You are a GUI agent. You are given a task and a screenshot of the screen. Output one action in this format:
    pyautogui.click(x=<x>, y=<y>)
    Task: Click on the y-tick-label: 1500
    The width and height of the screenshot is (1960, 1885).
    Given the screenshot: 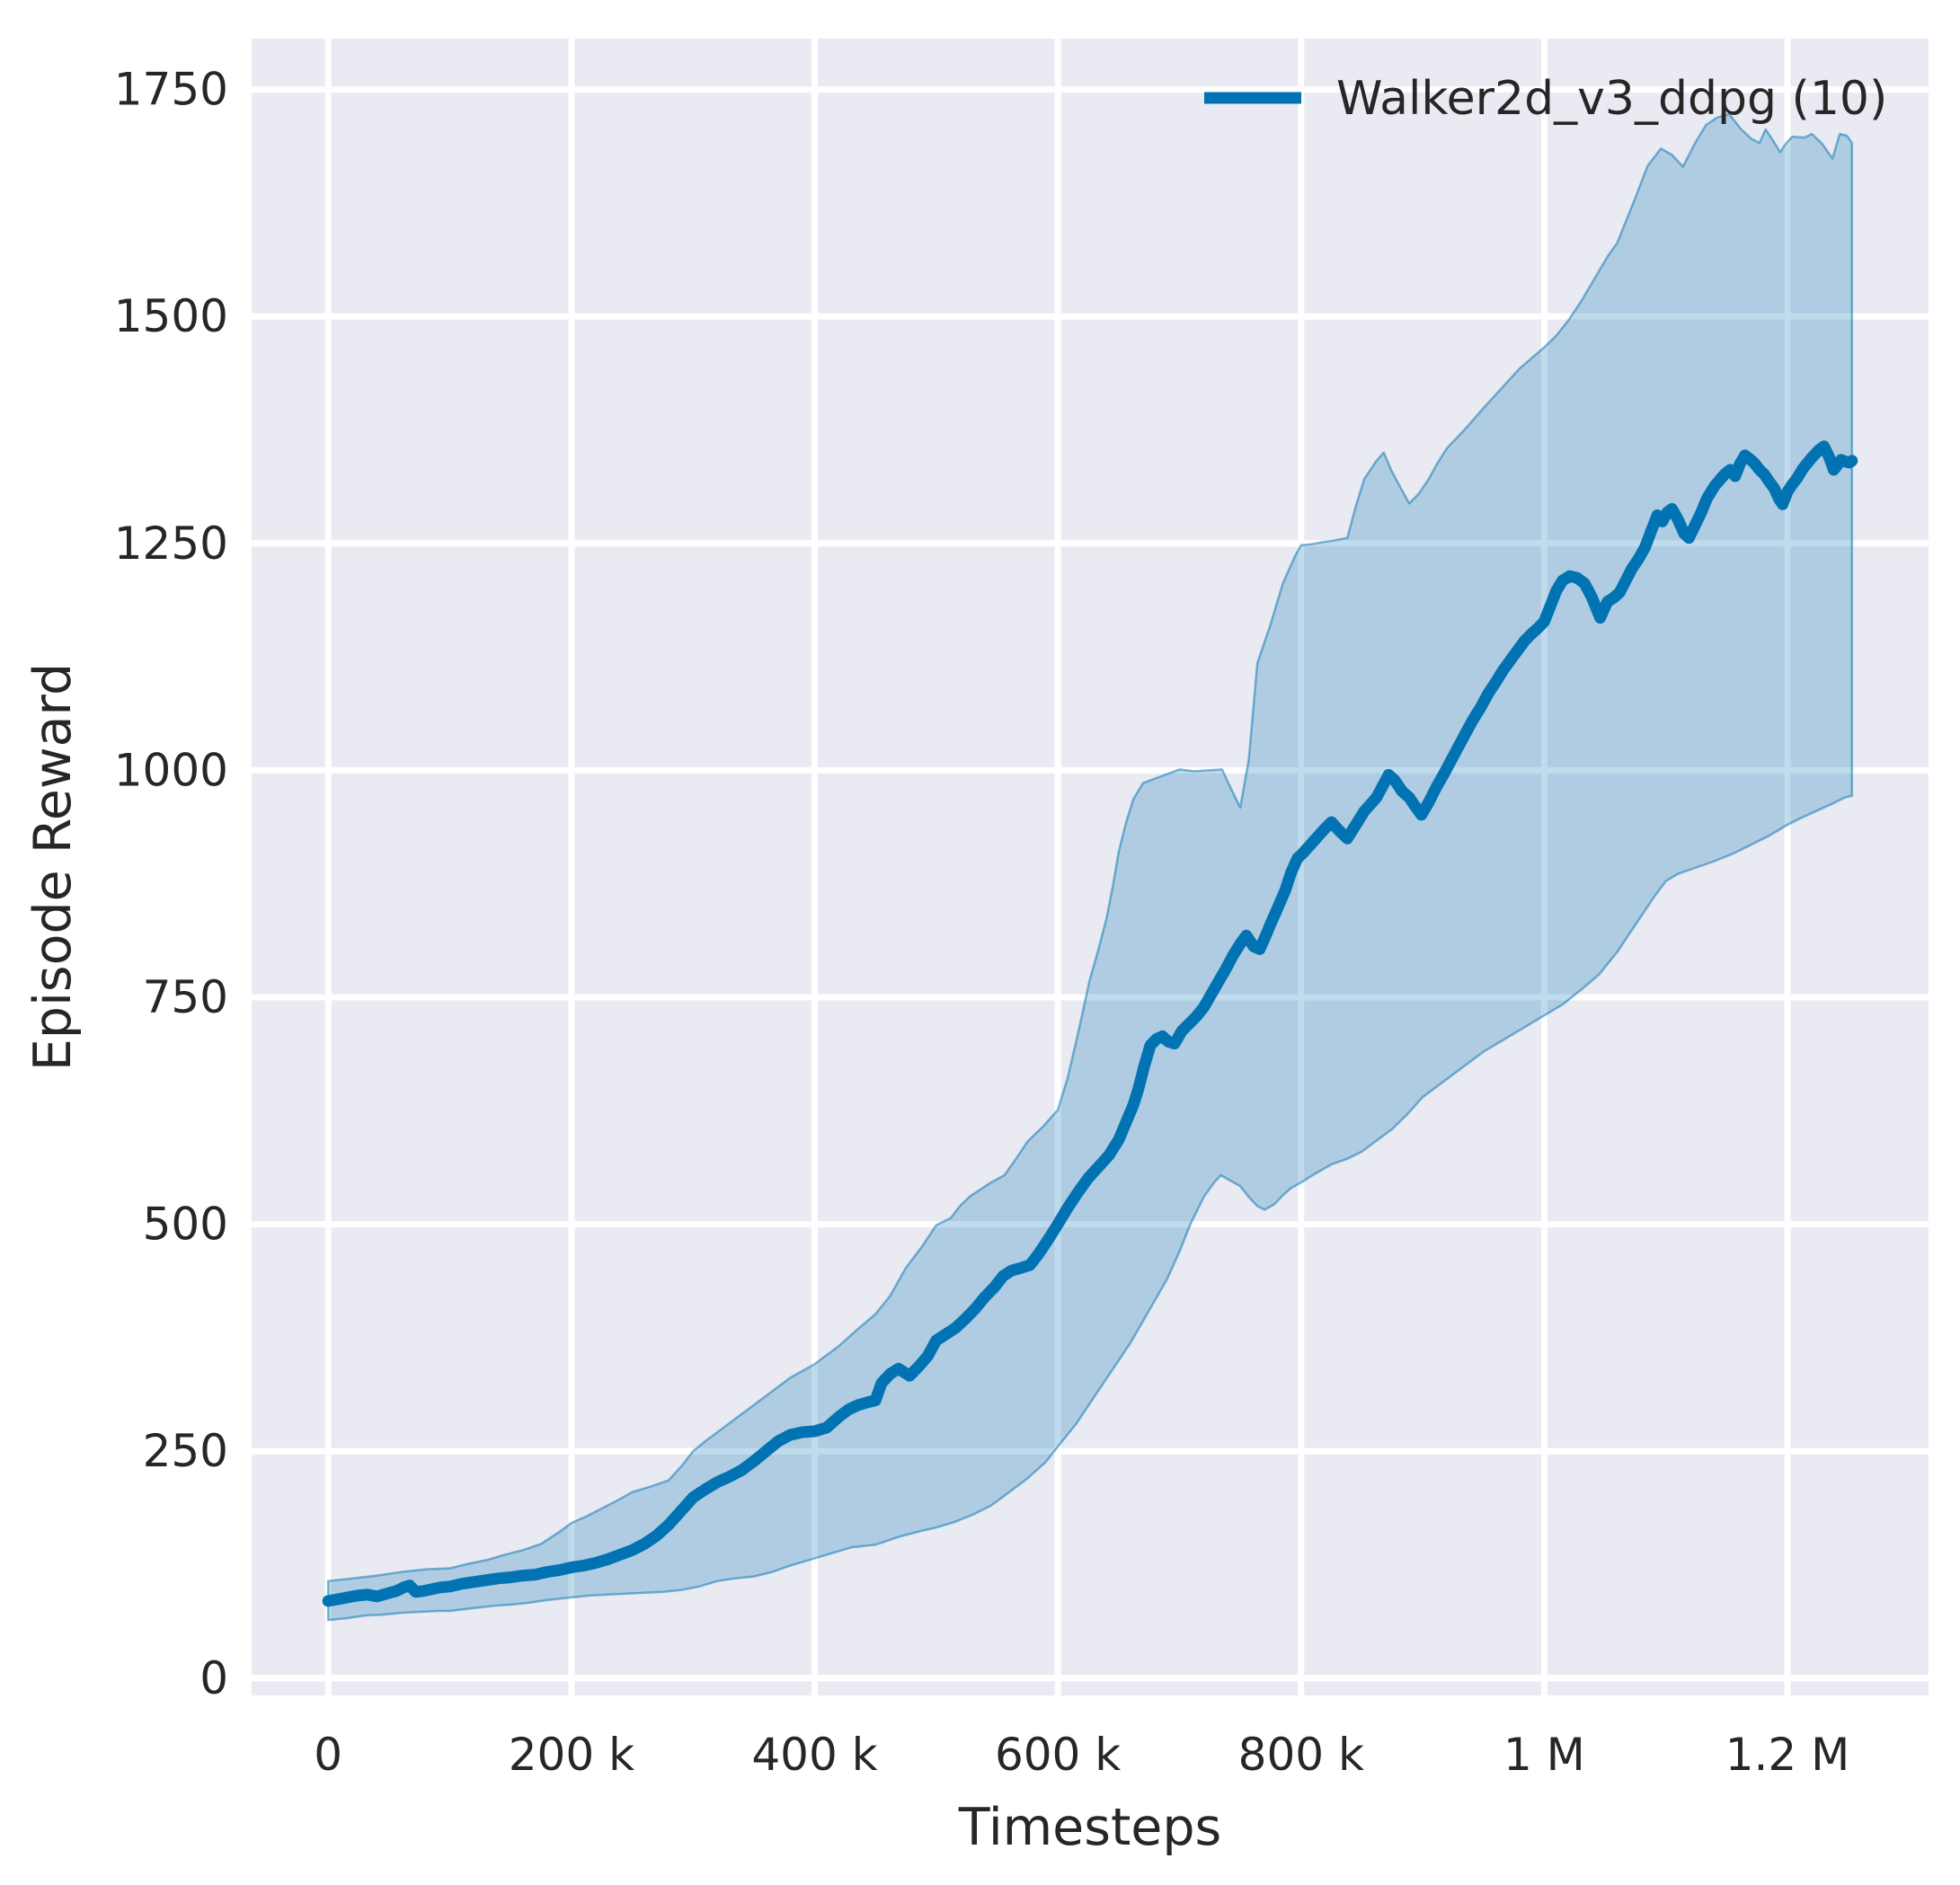 What is the action you would take?
    pyautogui.click(x=171, y=316)
    